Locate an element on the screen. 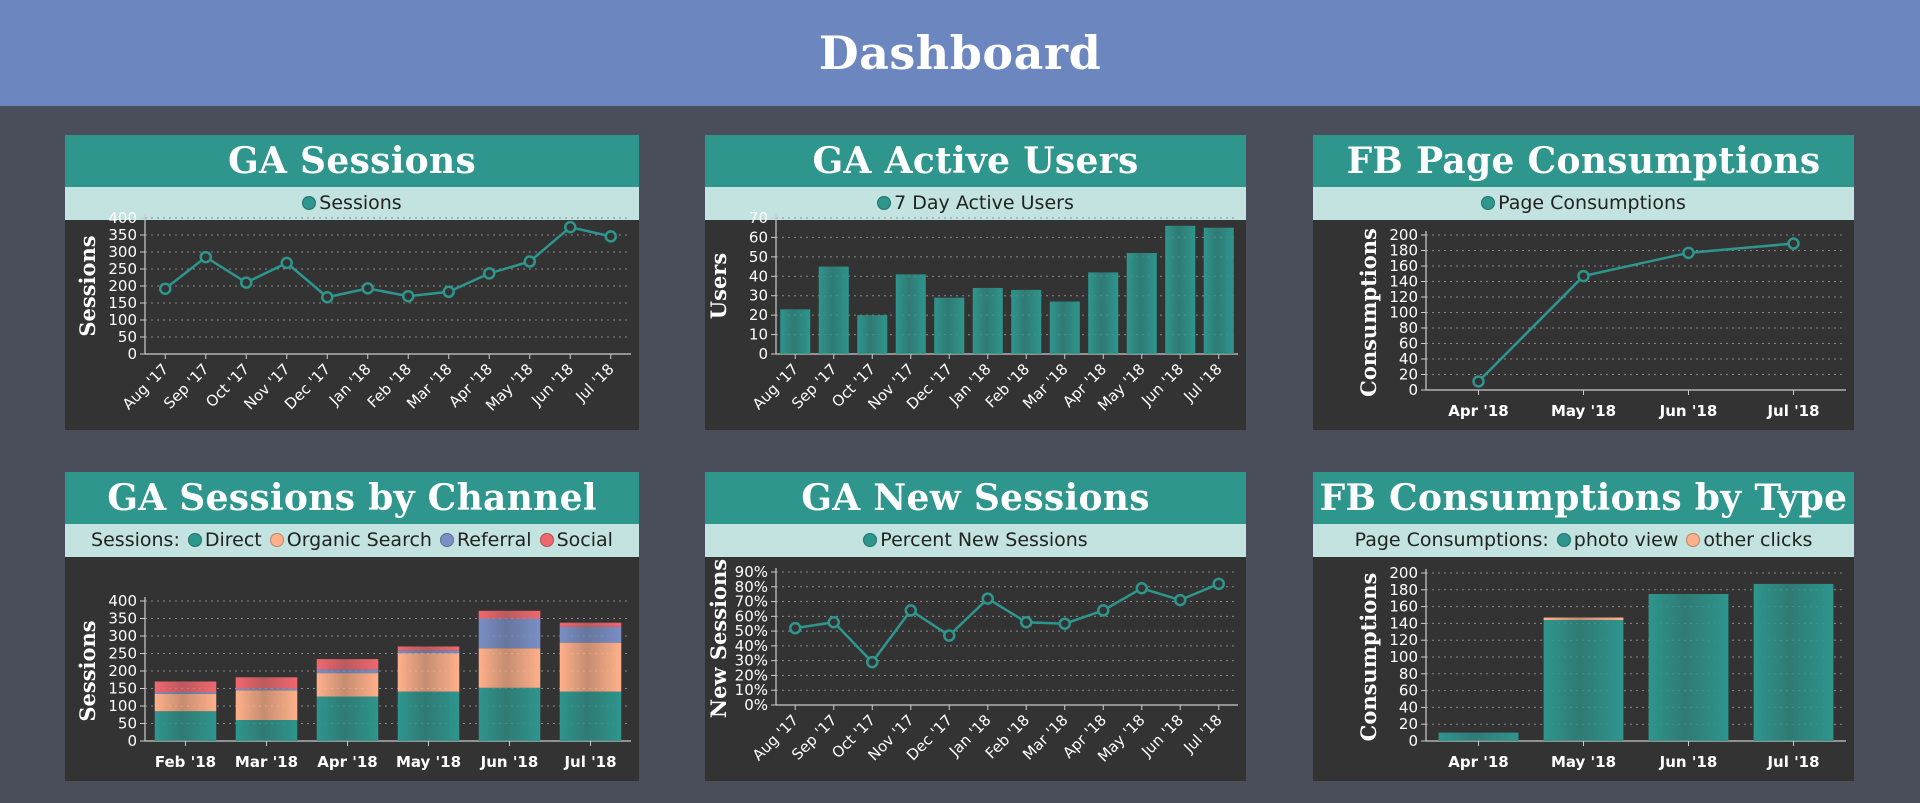 The height and width of the screenshot is (803, 1920). x-tick-label: Jul '18 is located at coordinates (589, 762).